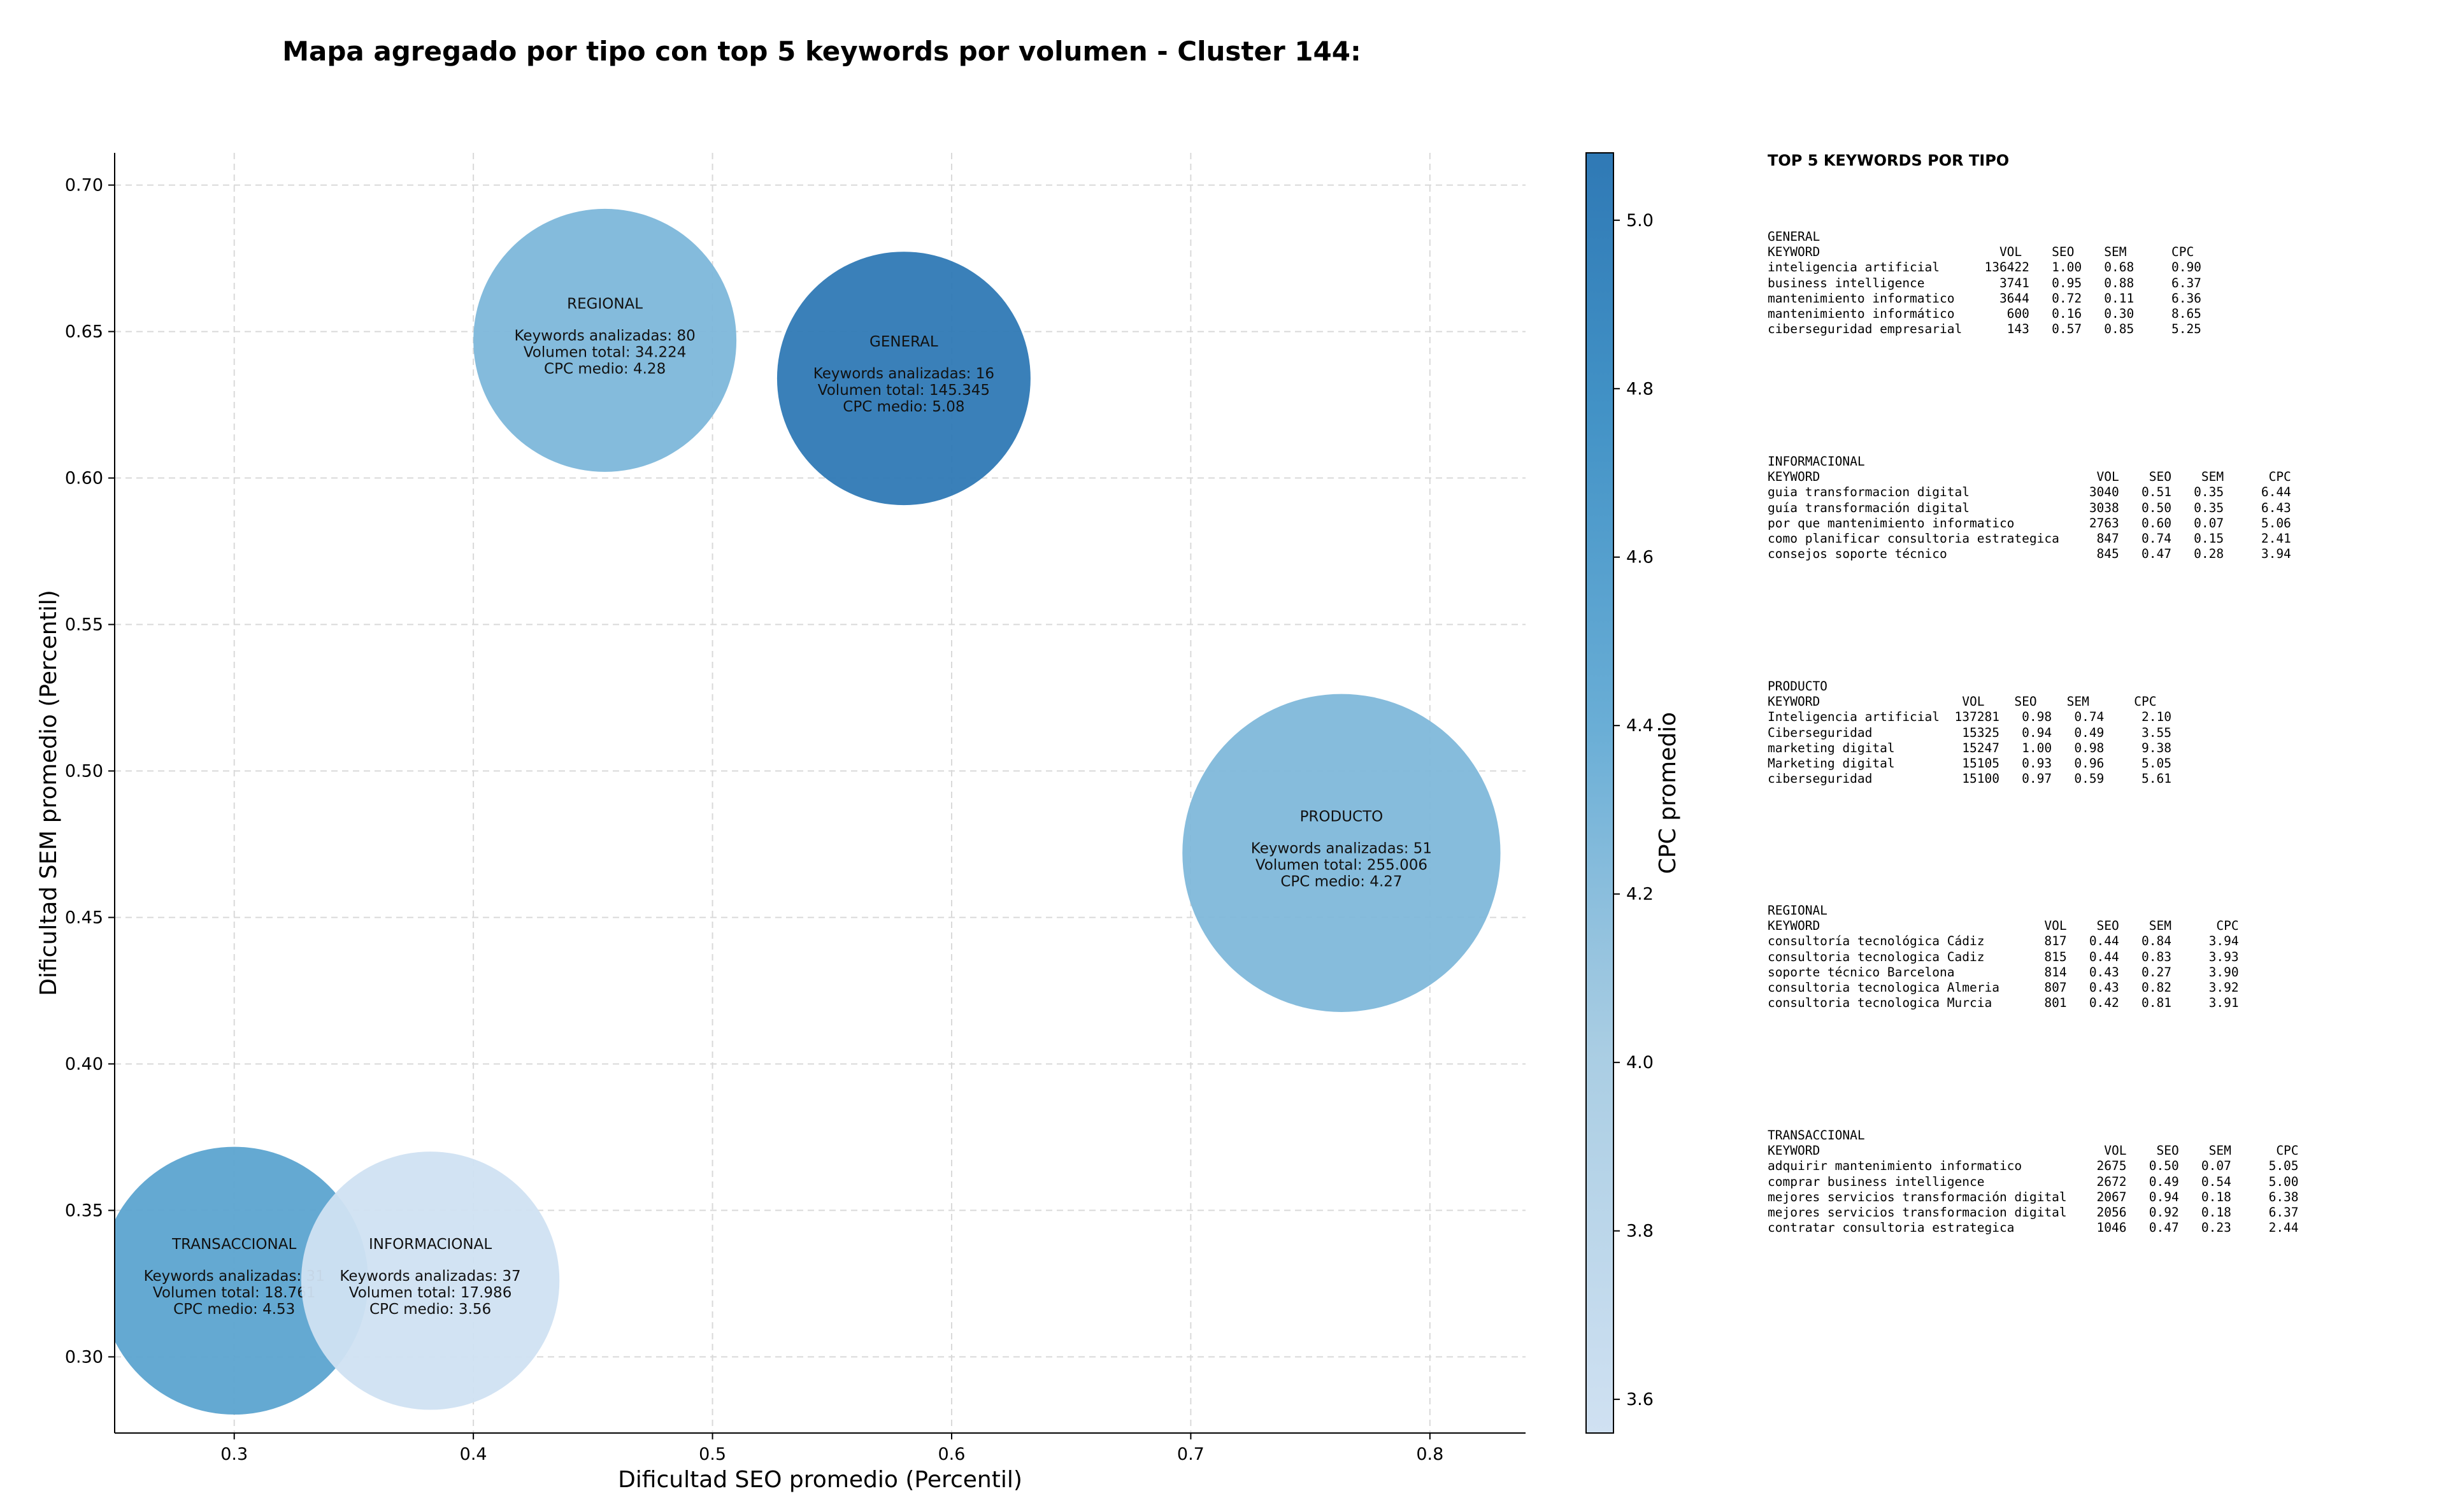  Describe the element at coordinates (1640, 726) in the screenshot. I see `colorbar-tick-label: 4.4` at that location.